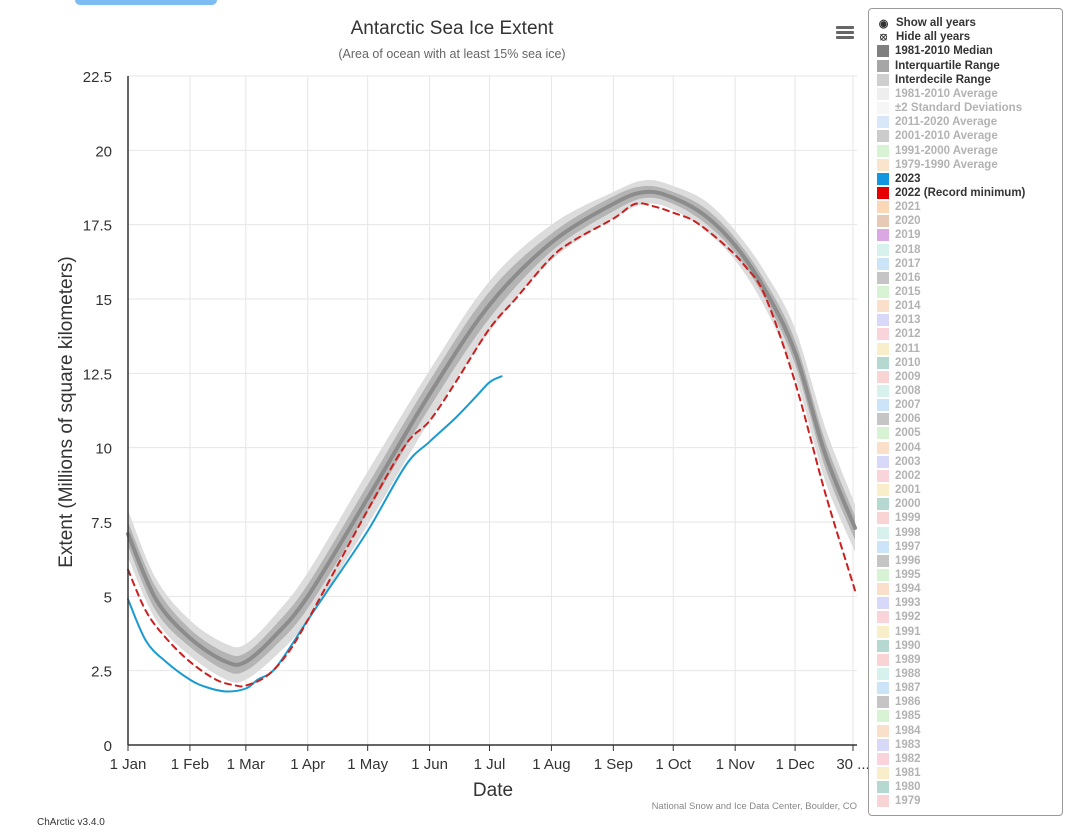 The height and width of the screenshot is (838, 1080). Describe the element at coordinates (899, 334) in the screenshot. I see `legend-item: 2012` at that location.